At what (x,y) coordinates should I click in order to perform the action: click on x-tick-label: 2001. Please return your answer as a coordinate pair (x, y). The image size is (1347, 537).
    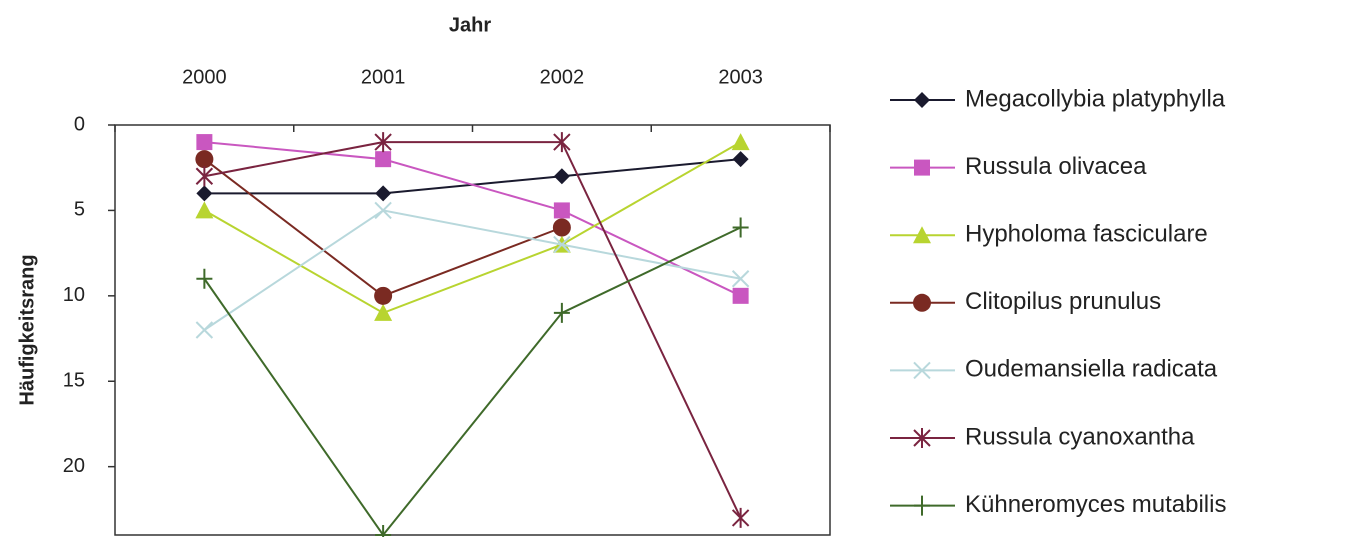
    Looking at the image, I should click on (383, 77).